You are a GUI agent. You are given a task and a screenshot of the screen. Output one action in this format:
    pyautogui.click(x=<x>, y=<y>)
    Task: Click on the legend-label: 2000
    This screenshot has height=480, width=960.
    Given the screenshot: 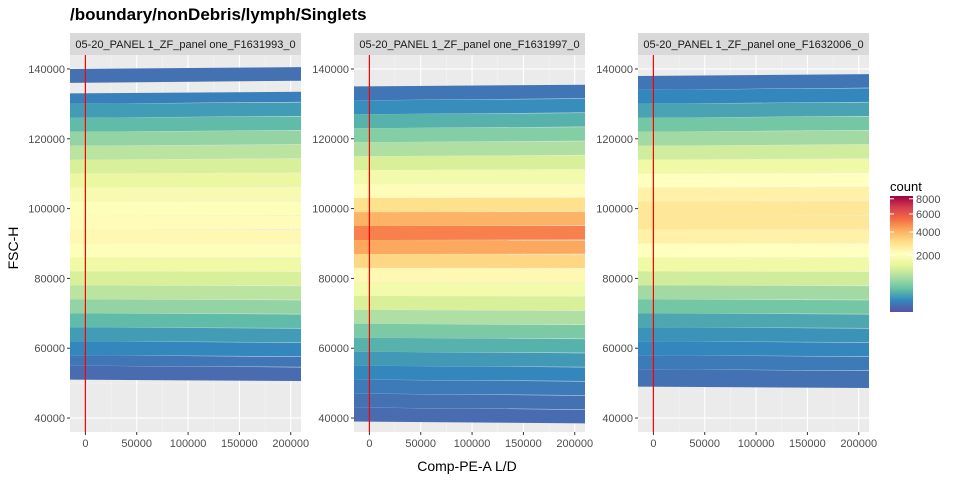 What is the action you would take?
    pyautogui.click(x=928, y=256)
    